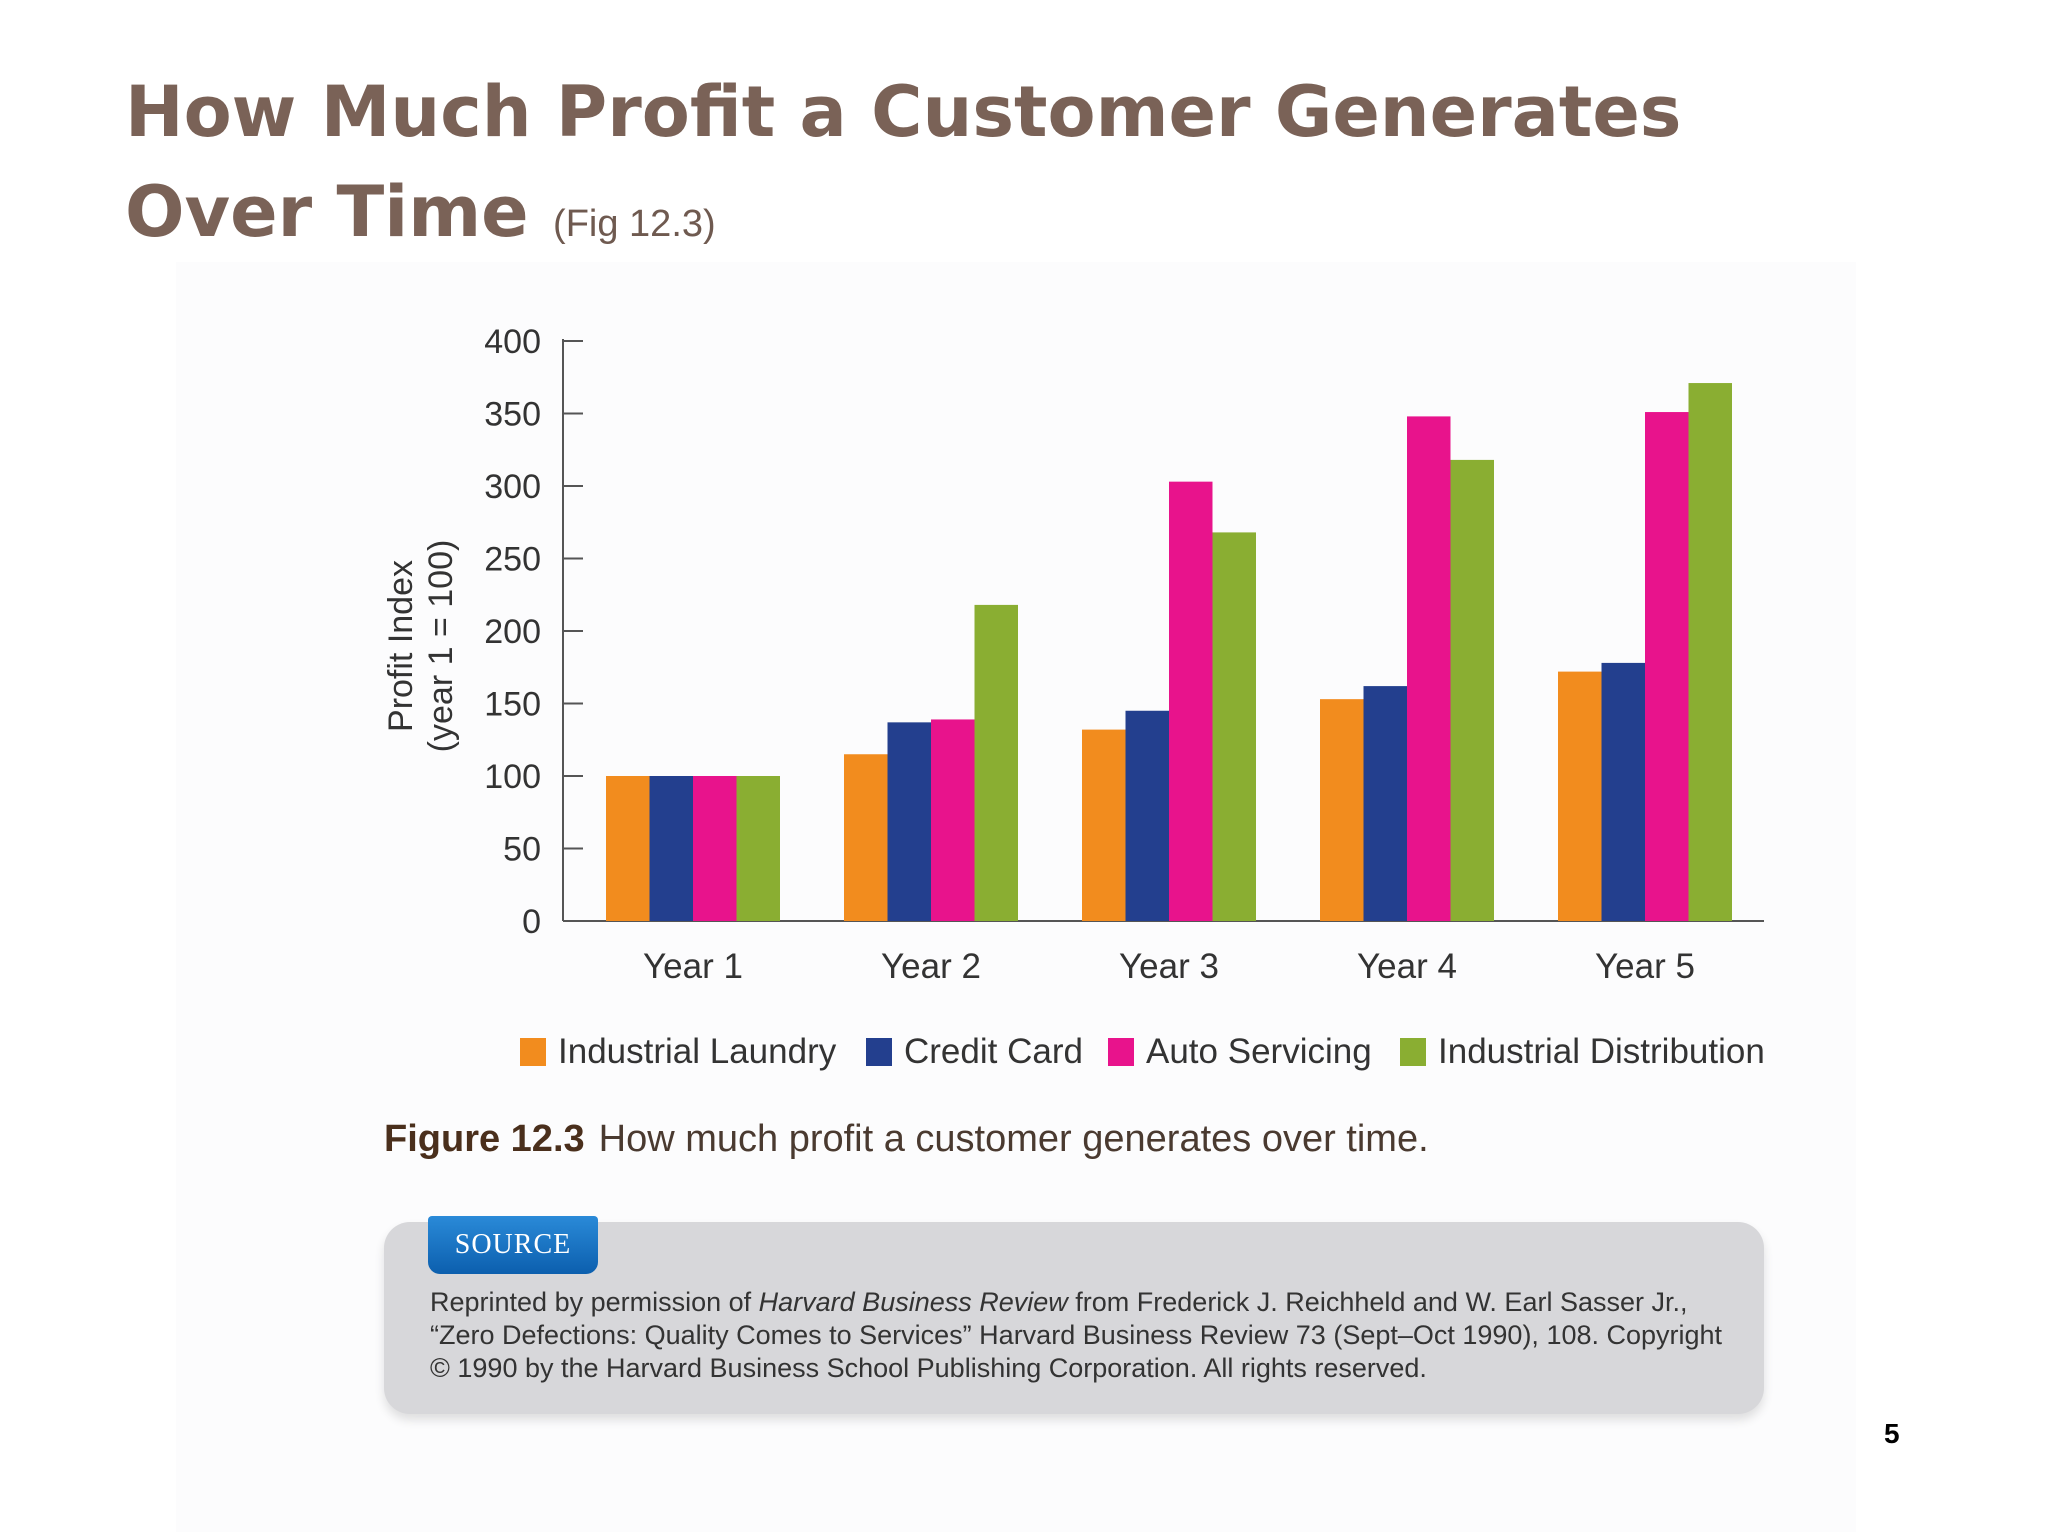  What do you see at coordinates (913, 1302) in the screenshot?
I see `source-journal: Harvard Business Review` at bounding box center [913, 1302].